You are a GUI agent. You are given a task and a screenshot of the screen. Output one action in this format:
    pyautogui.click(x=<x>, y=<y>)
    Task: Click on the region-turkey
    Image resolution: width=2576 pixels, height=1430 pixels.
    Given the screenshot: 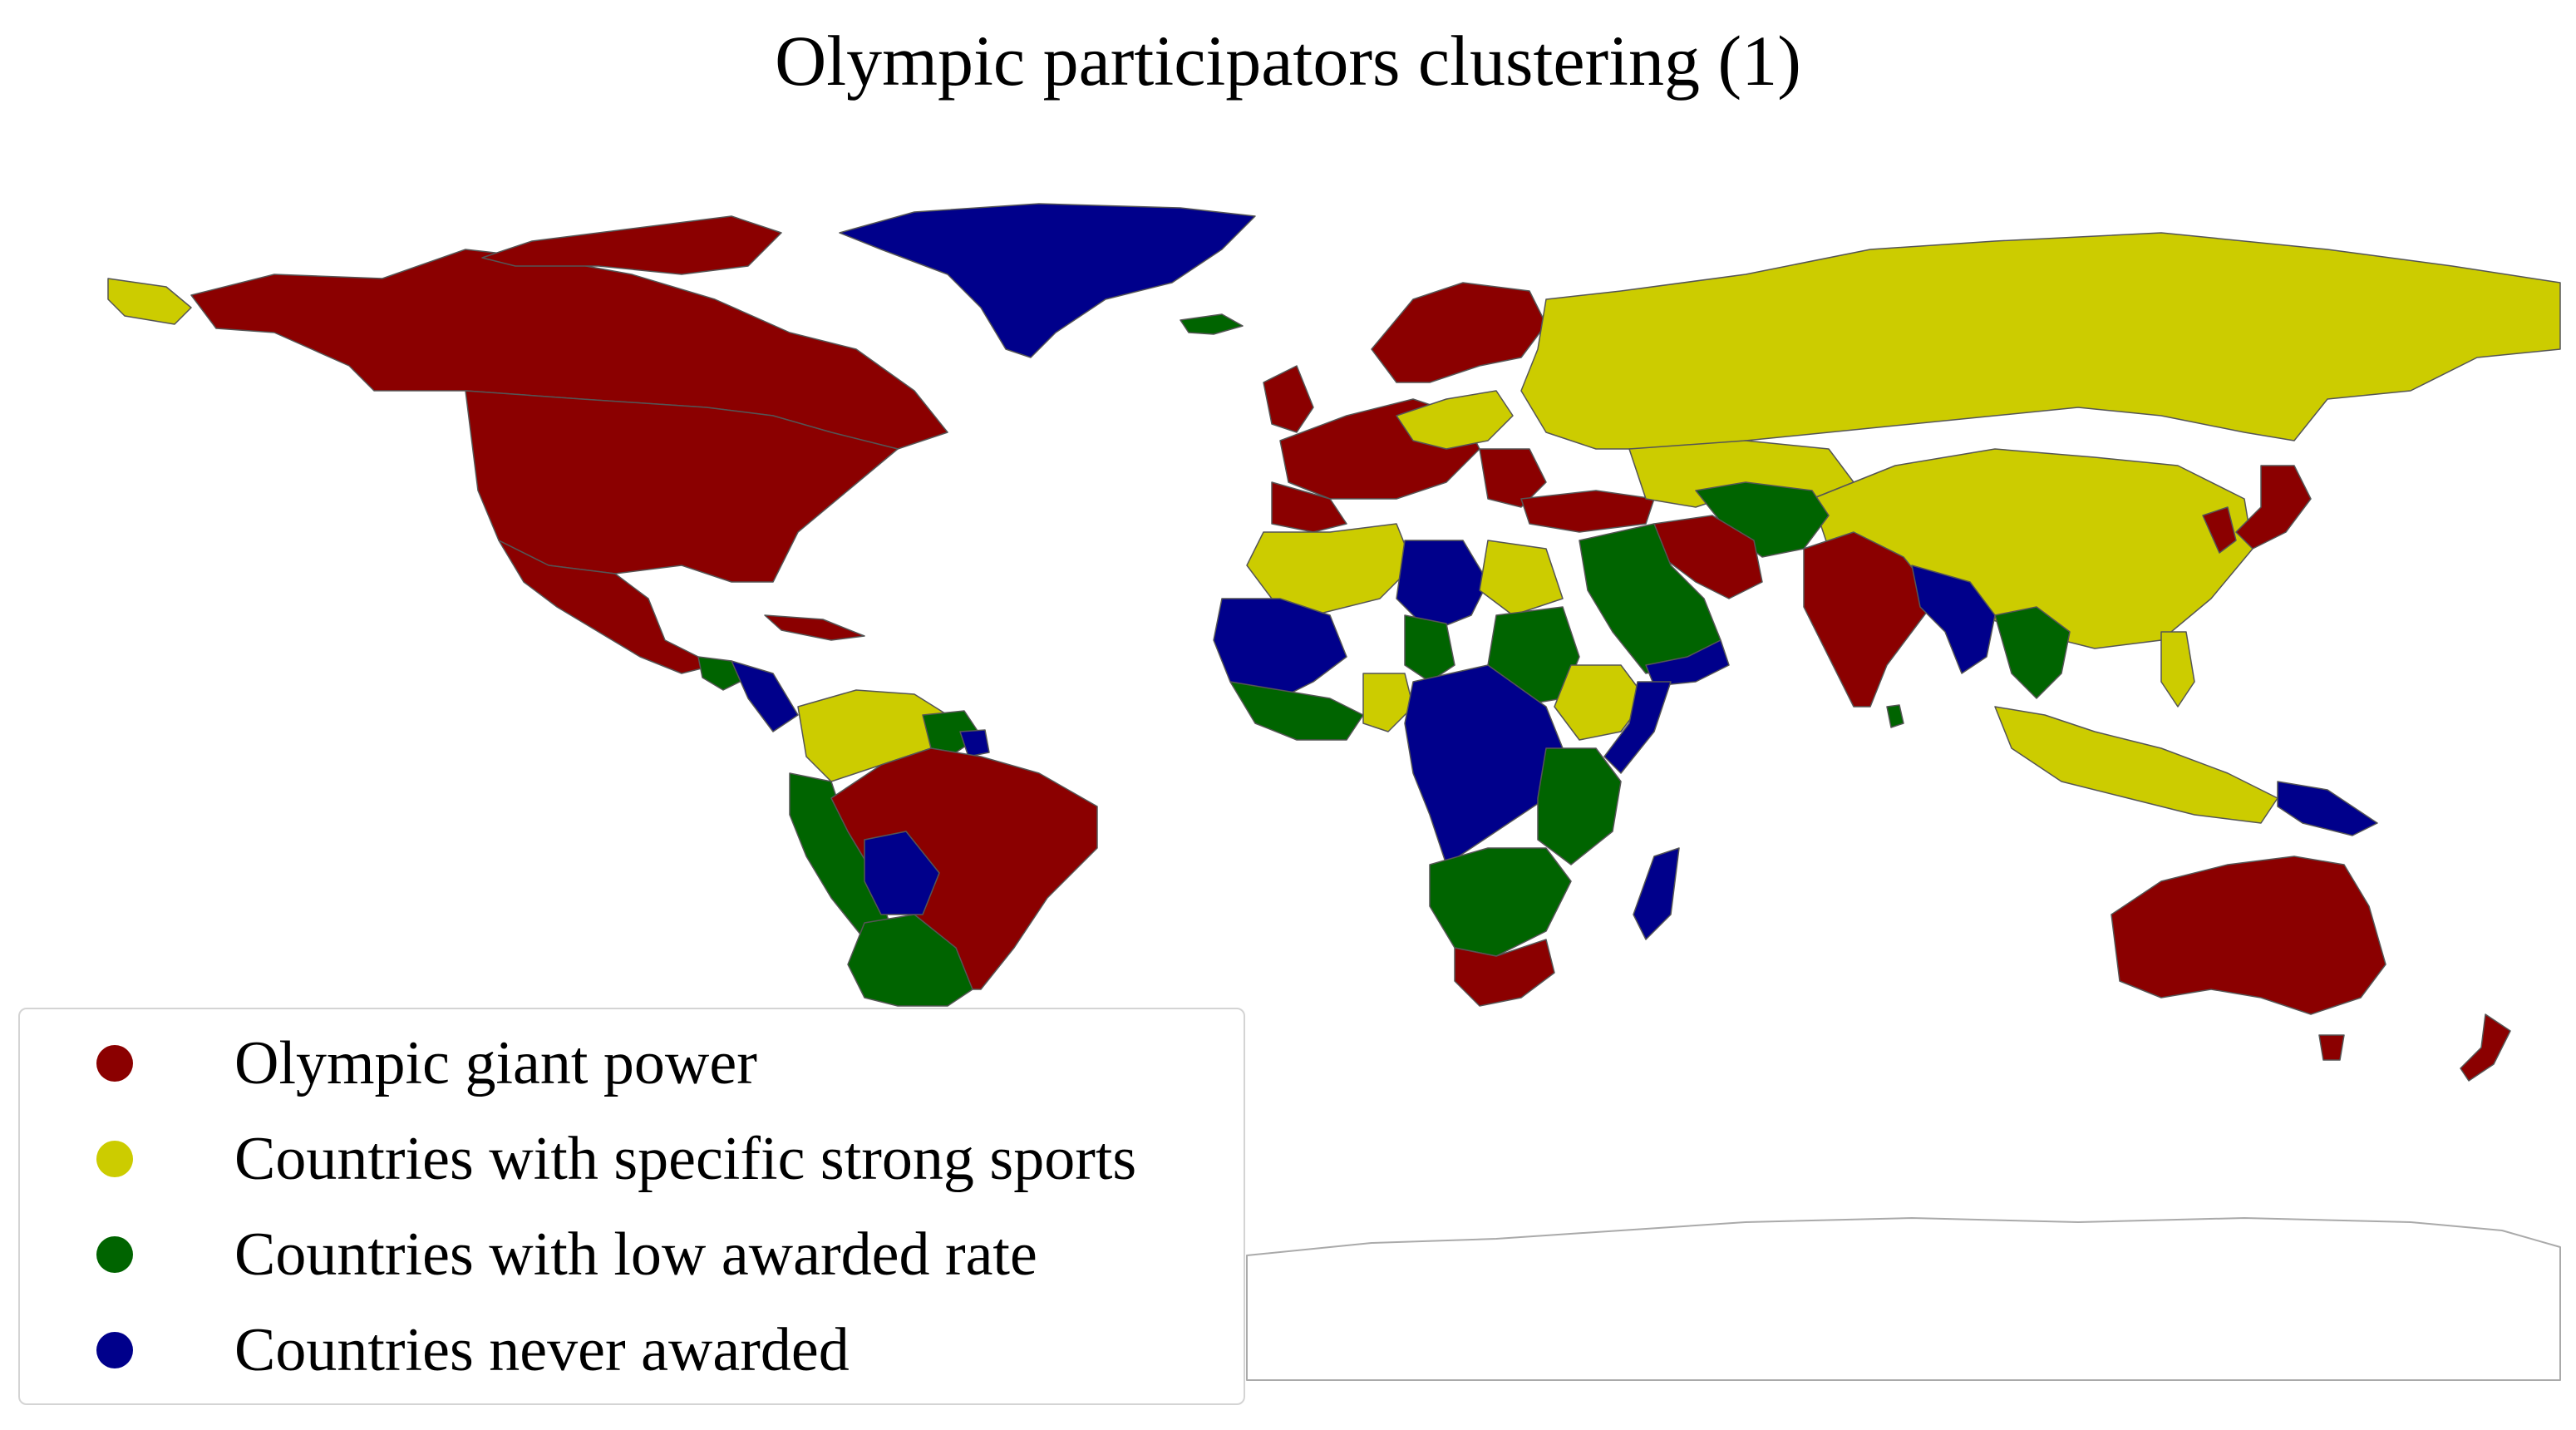 What is the action you would take?
    pyautogui.click(x=1587, y=511)
    